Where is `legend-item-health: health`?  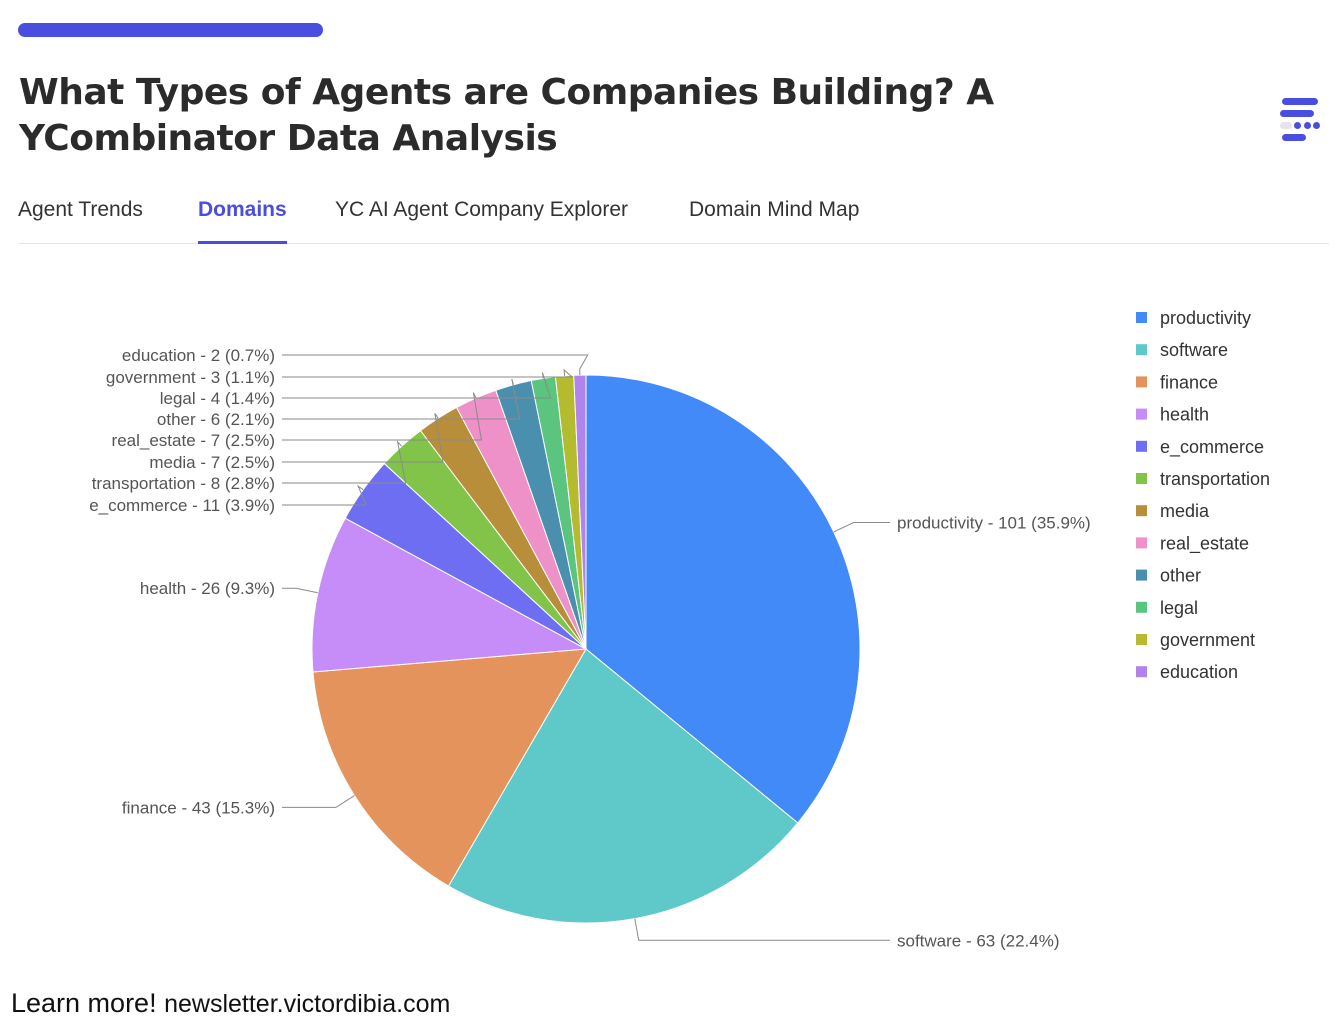 legend-item-health: health is located at coordinates (1184, 415).